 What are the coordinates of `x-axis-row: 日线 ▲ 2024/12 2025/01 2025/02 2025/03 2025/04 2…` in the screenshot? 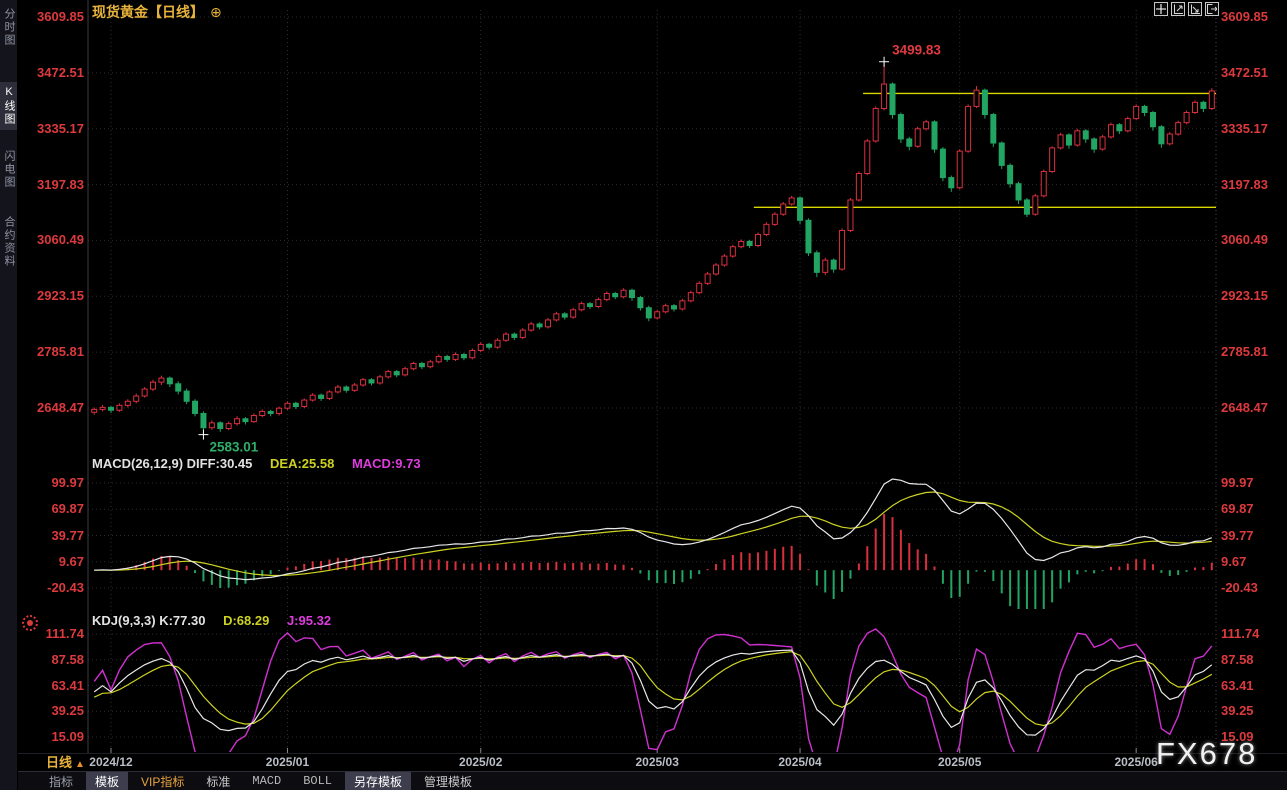 It's located at (652, 762).